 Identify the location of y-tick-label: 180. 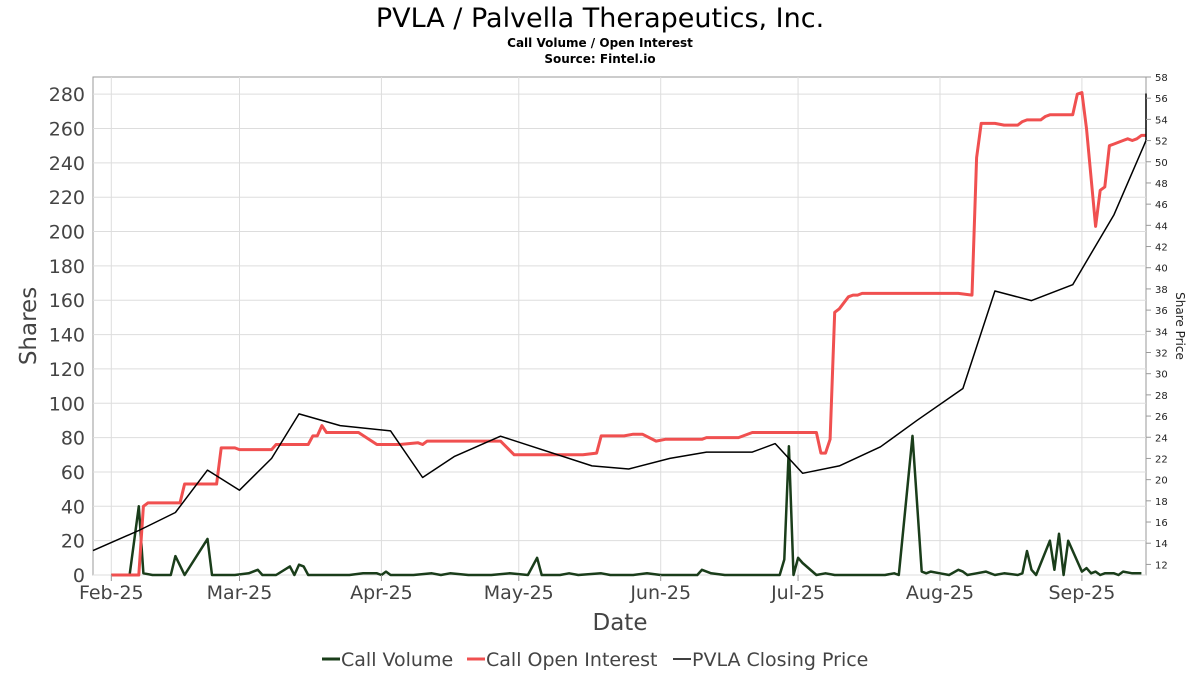
(67, 267).